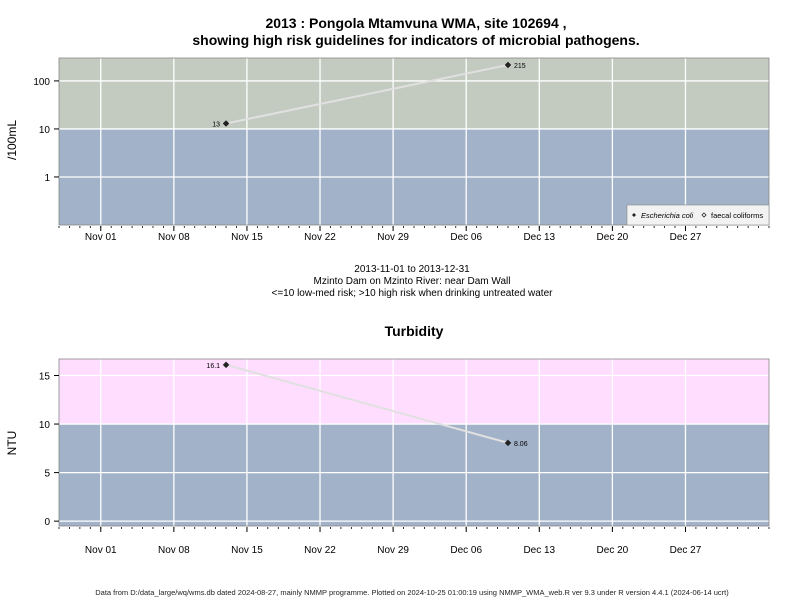  I want to click on data-label: 13, so click(216, 124).